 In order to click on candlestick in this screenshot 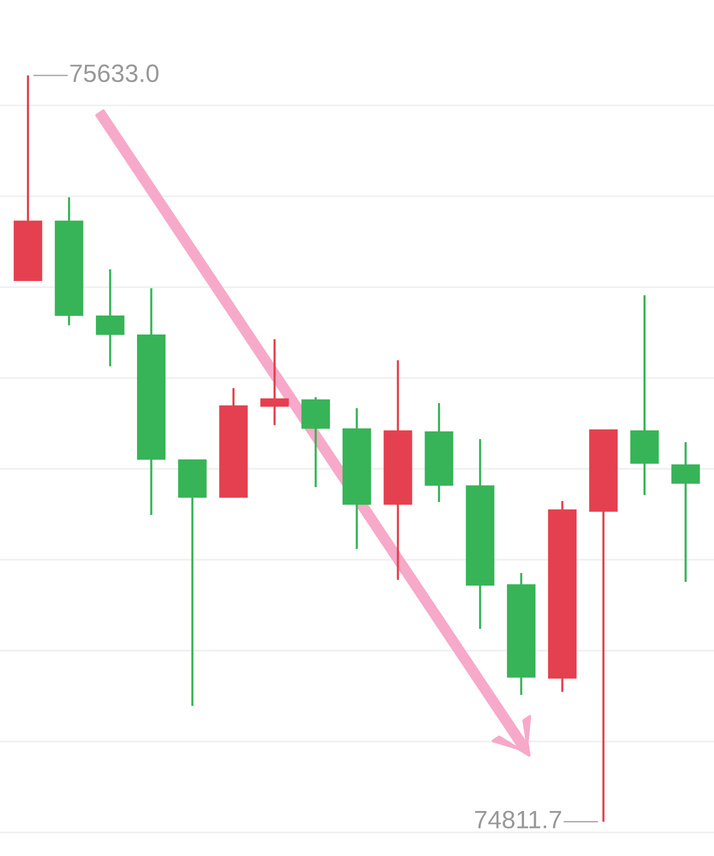, I will do `click(274, 382)`.